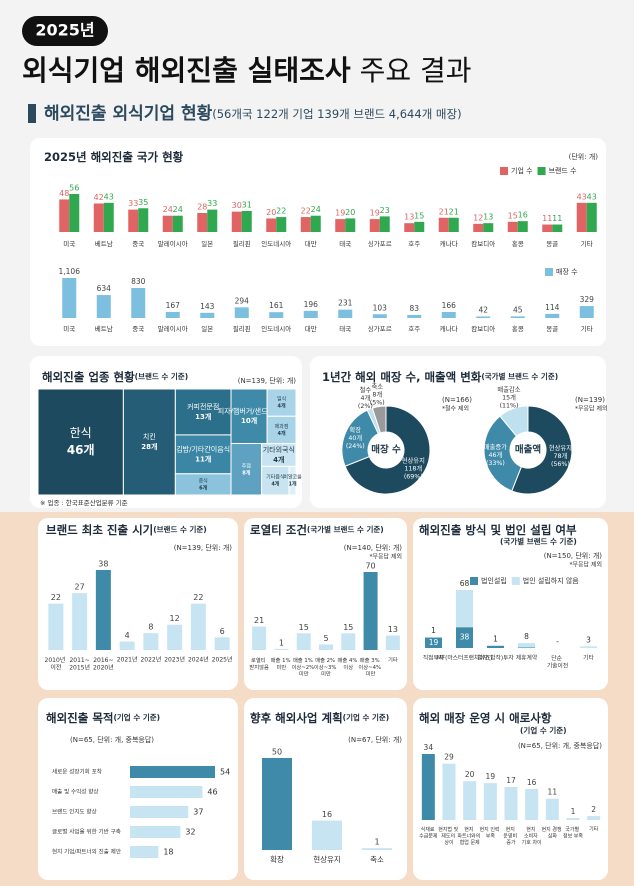 The image size is (634, 886). I want to click on label-line: 2015년, so click(79, 667).